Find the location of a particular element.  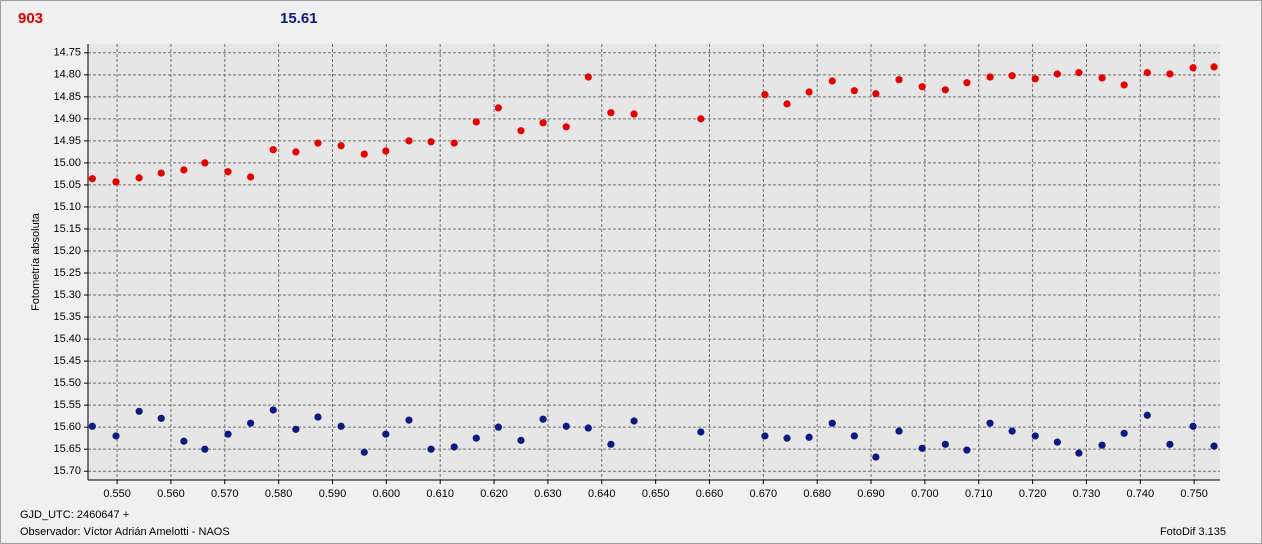

x-tick-label: 0.600 is located at coordinates (387, 494).